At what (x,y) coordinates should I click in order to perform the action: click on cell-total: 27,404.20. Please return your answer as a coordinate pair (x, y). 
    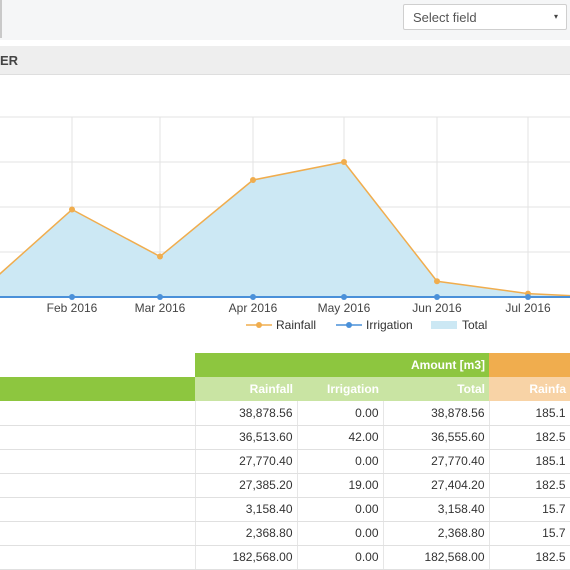
    Looking at the image, I should click on (436, 485).